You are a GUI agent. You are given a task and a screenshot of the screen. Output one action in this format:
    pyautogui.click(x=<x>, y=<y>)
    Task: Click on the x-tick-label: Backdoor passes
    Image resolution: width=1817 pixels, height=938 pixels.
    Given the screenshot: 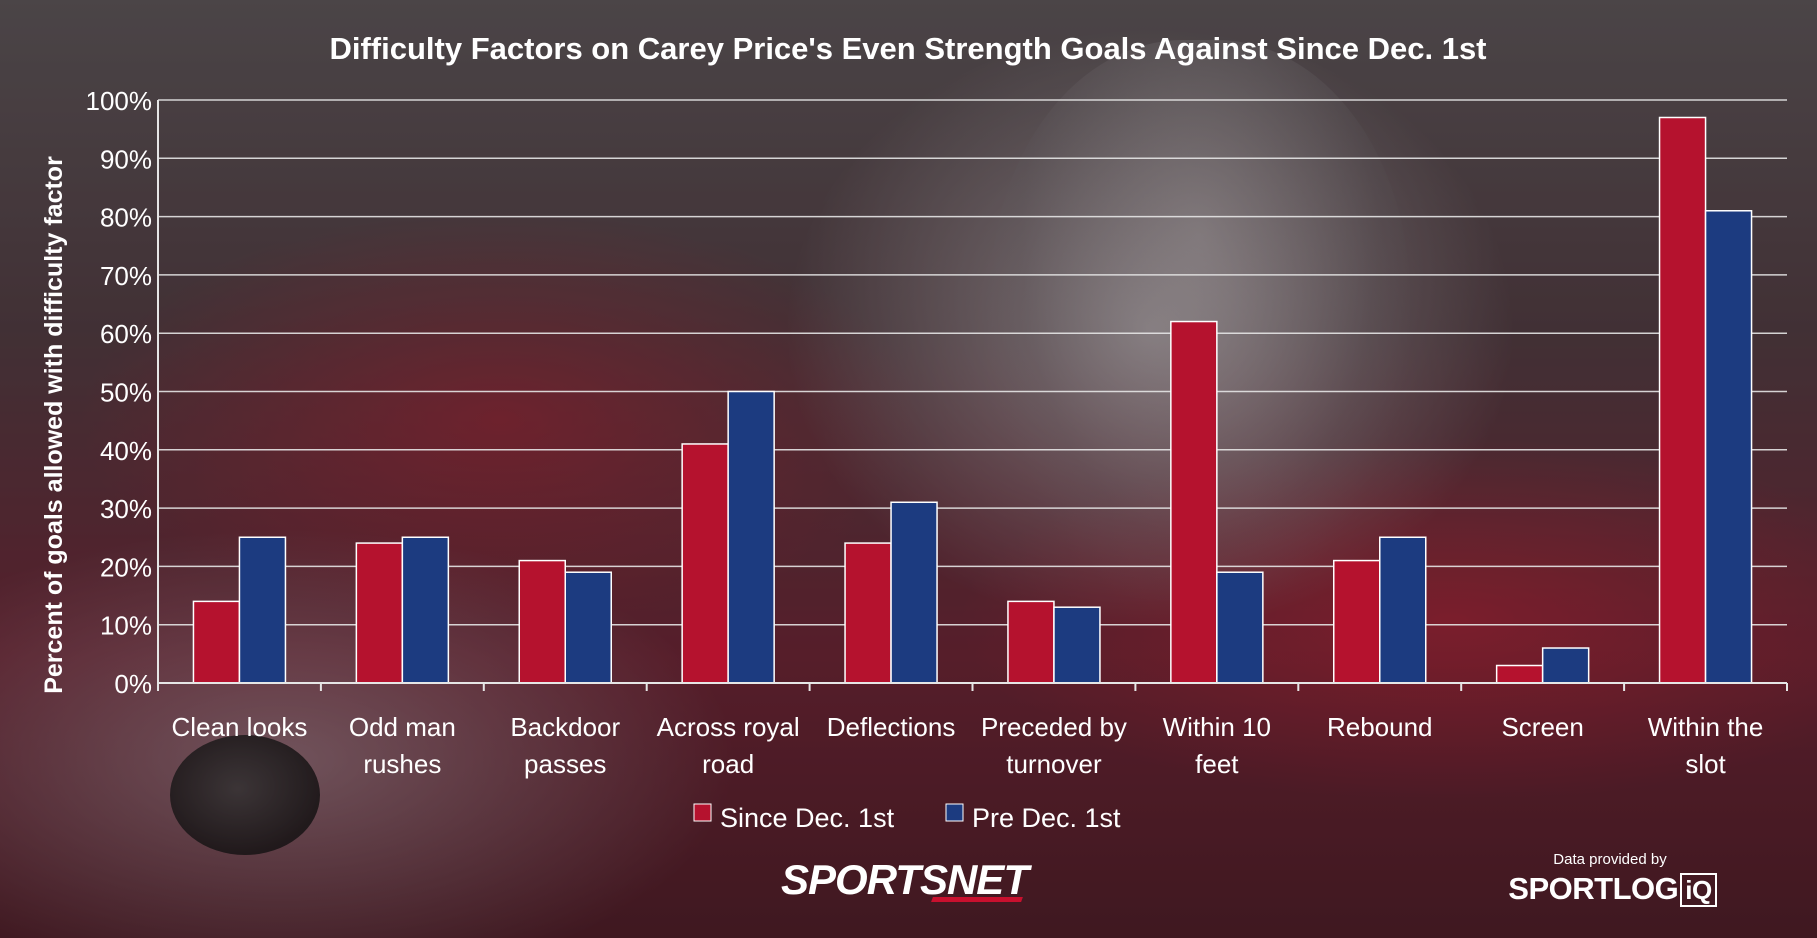 What is the action you would take?
    pyautogui.click(x=565, y=745)
    